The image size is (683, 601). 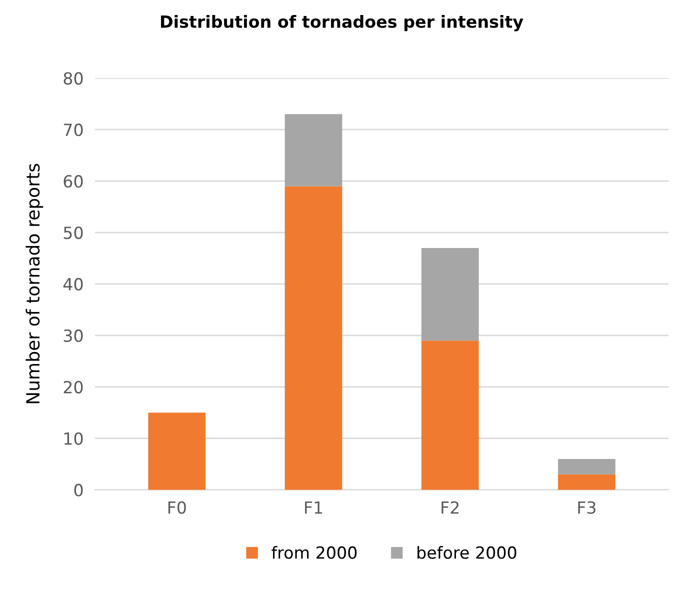 I want to click on chart-title: Distribution of tornadoes per intensity, so click(x=342, y=23).